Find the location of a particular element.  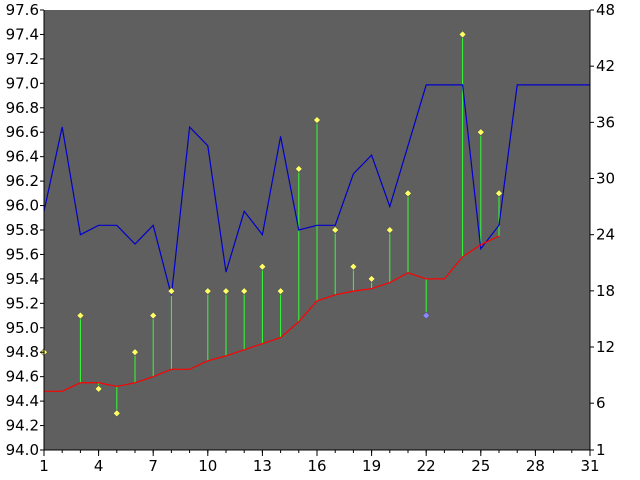

y-right-tick-label: 12 is located at coordinates (605, 347).